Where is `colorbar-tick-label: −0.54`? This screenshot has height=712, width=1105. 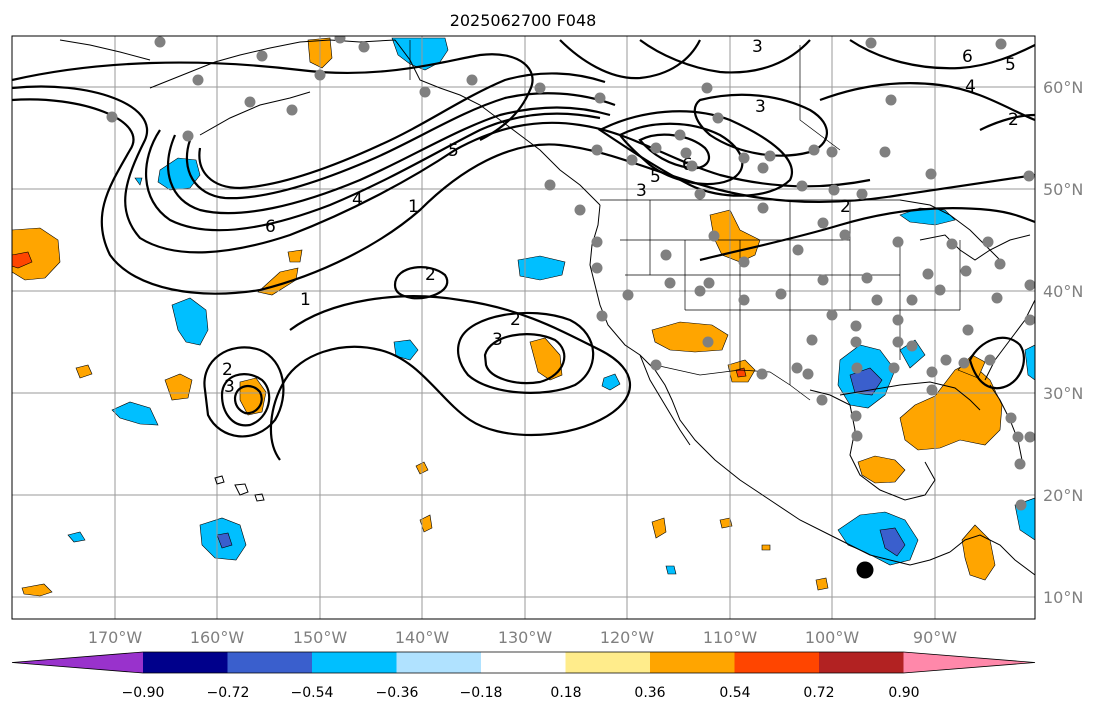 colorbar-tick-label: −0.54 is located at coordinates (312, 693).